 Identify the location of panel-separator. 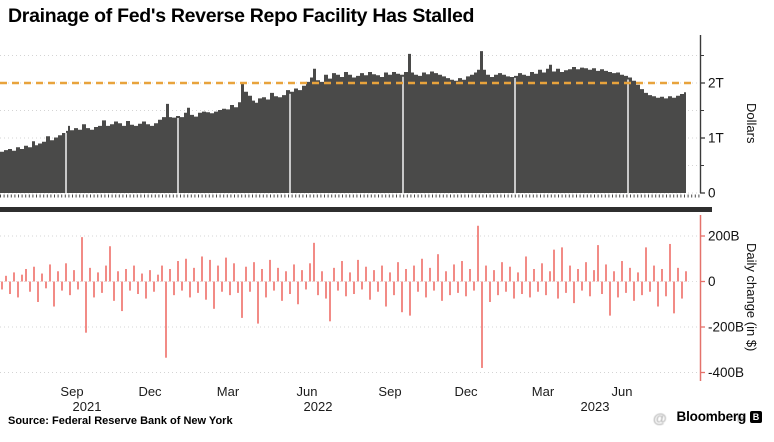
(356, 209).